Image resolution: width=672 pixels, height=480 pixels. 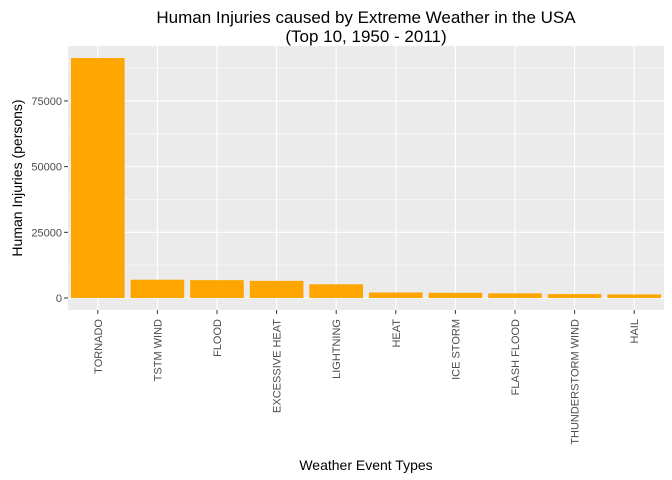 What do you see at coordinates (397, 333) in the screenshot?
I see `x-tick-label: HEAT` at bounding box center [397, 333].